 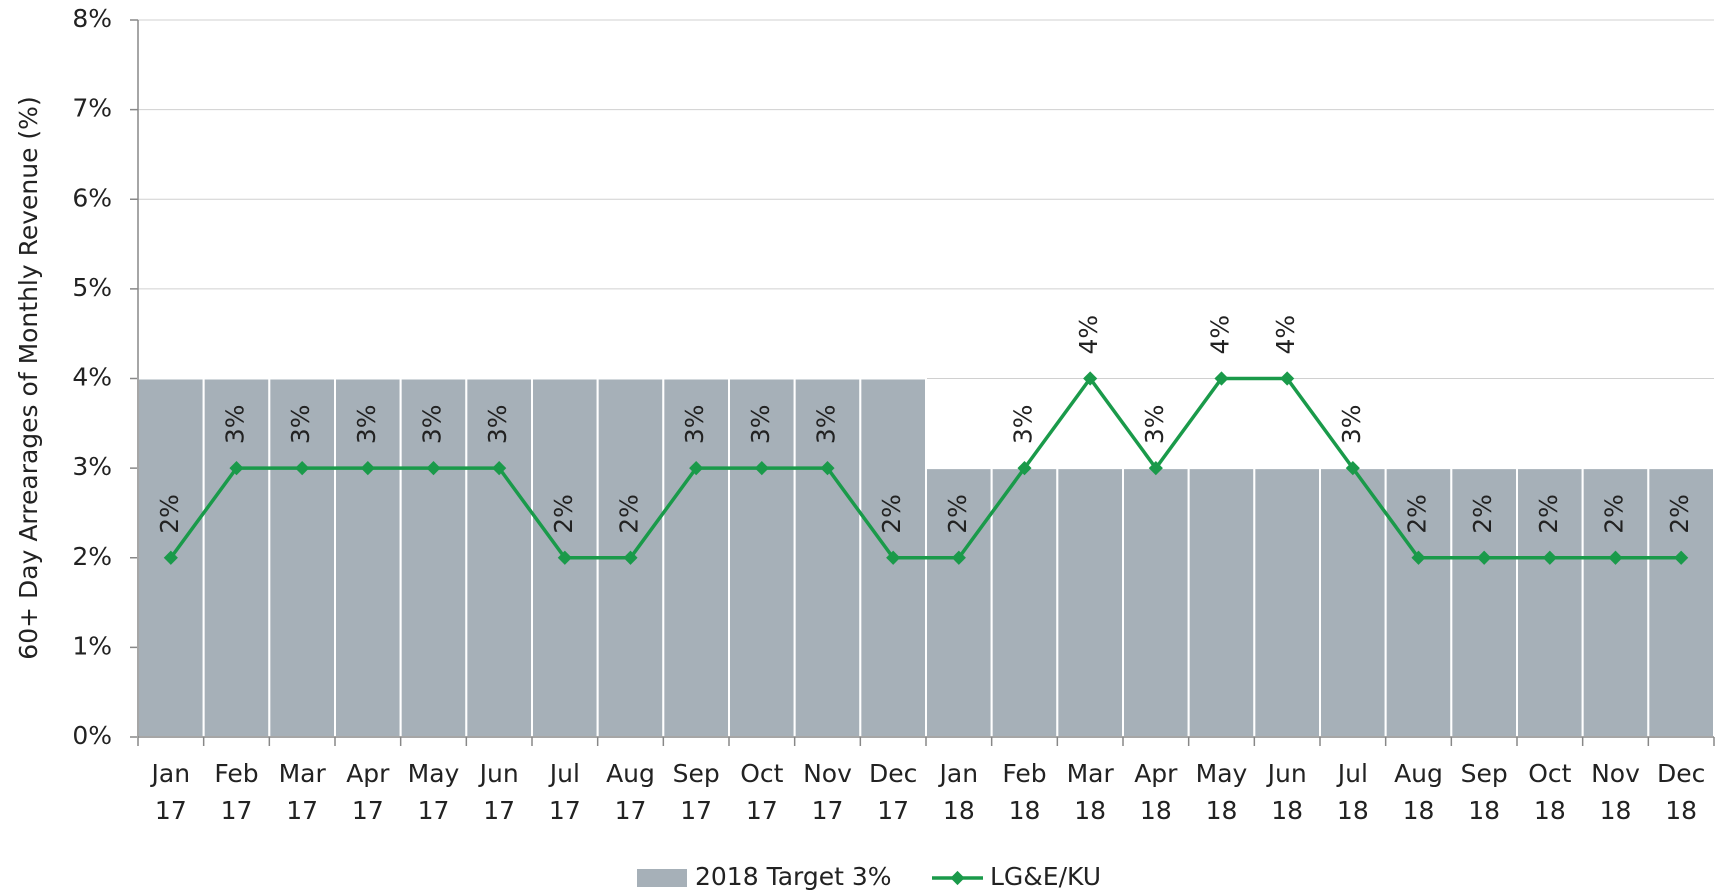 I want to click on x-tick-label: Oct 17, so click(x=762, y=792).